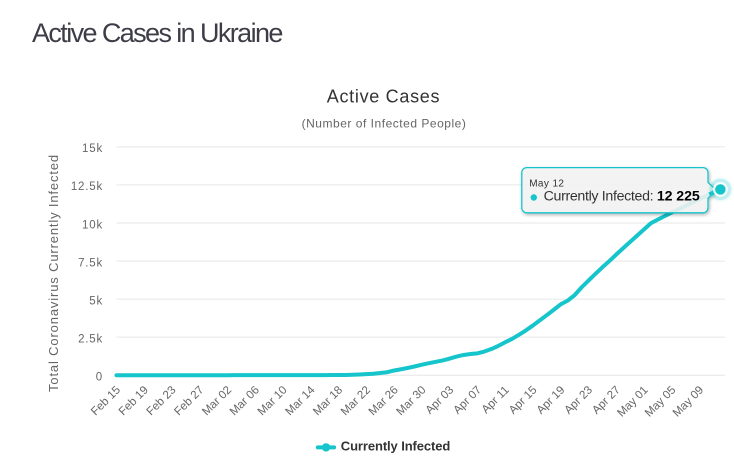 The image size is (734, 472). What do you see at coordinates (161, 400) in the screenshot?
I see `svg-text: Feb 23` at bounding box center [161, 400].